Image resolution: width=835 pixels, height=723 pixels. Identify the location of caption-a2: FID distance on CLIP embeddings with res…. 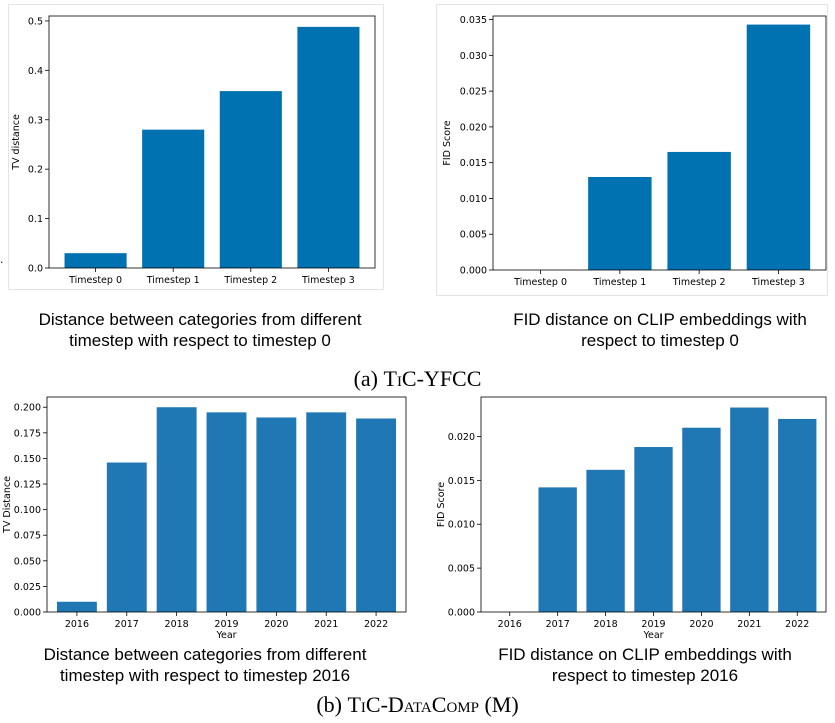
(657, 330).